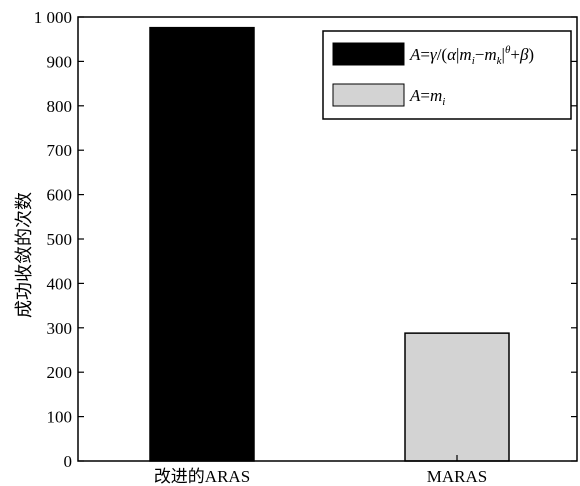 This screenshot has height=486, width=580. Describe the element at coordinates (471, 55) in the screenshot. I see `legend-label-improved-aras: A=γ/(α|mi−mk|θ+β)` at that location.